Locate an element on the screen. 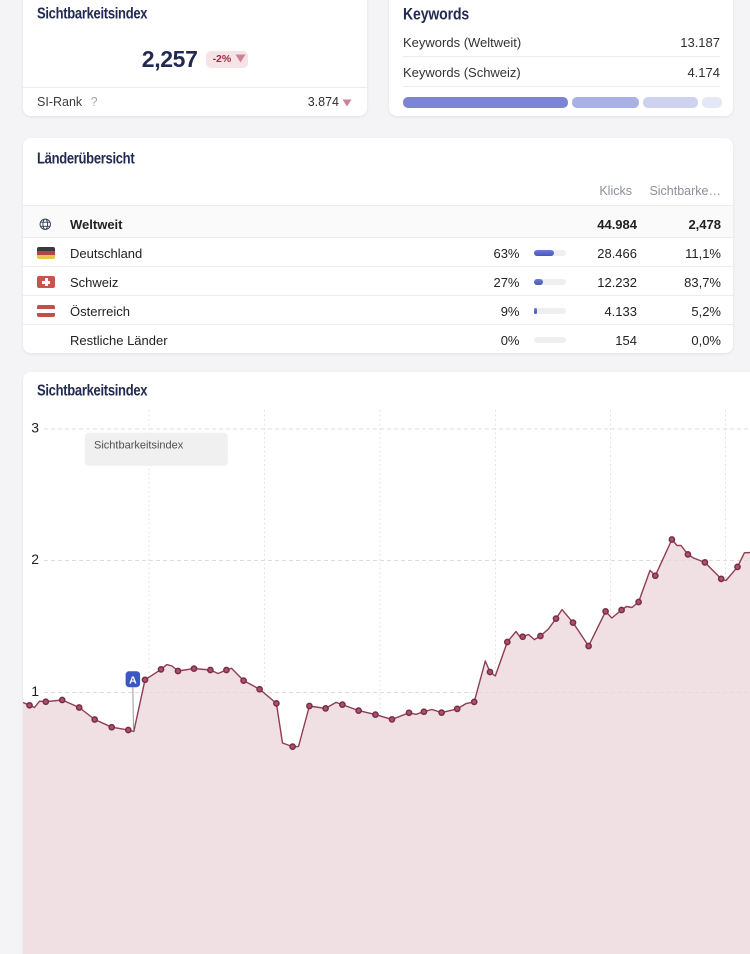 The height and width of the screenshot is (954, 750). svg-text: 1 is located at coordinates (35, 691).